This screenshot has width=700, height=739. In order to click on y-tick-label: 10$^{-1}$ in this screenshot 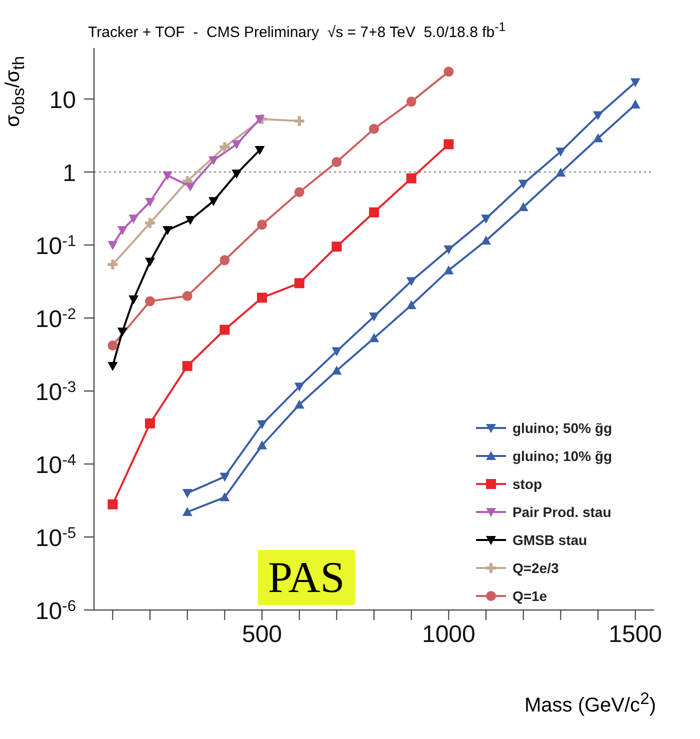, I will do `click(55, 246)`.